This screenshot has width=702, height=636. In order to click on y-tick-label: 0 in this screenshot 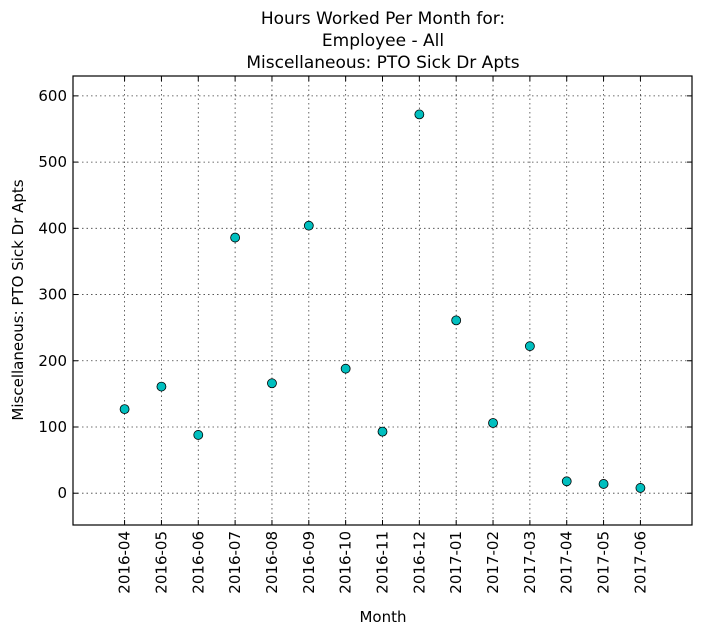, I will do `click(62, 493)`.